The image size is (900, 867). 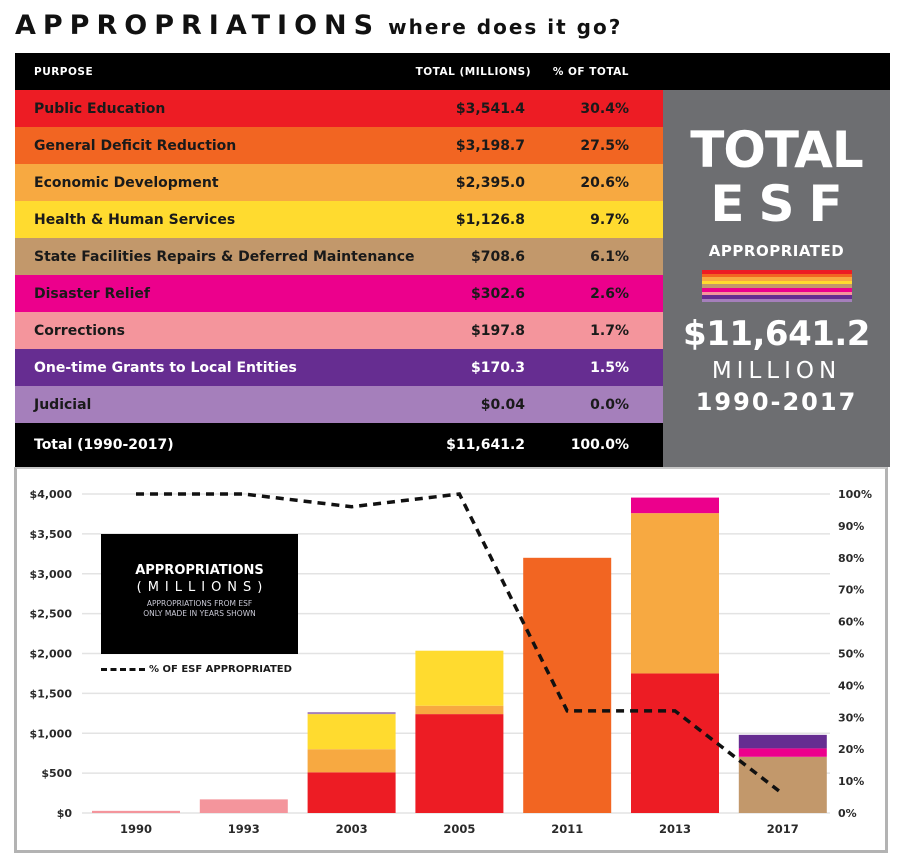 What do you see at coordinates (776, 371) in the screenshot?
I see `esf-unit: MILLION` at bounding box center [776, 371].